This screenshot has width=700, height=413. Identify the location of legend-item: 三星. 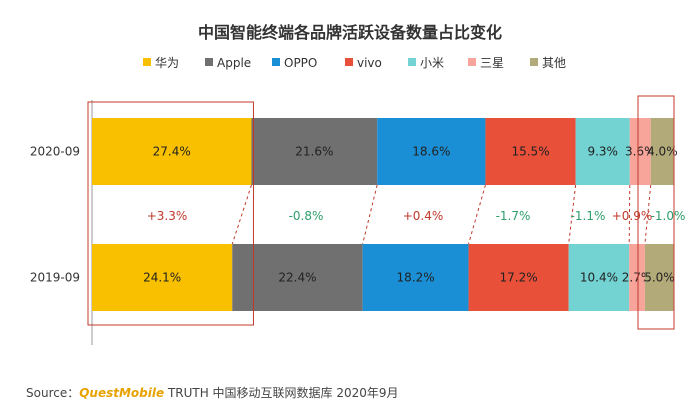
(486, 63).